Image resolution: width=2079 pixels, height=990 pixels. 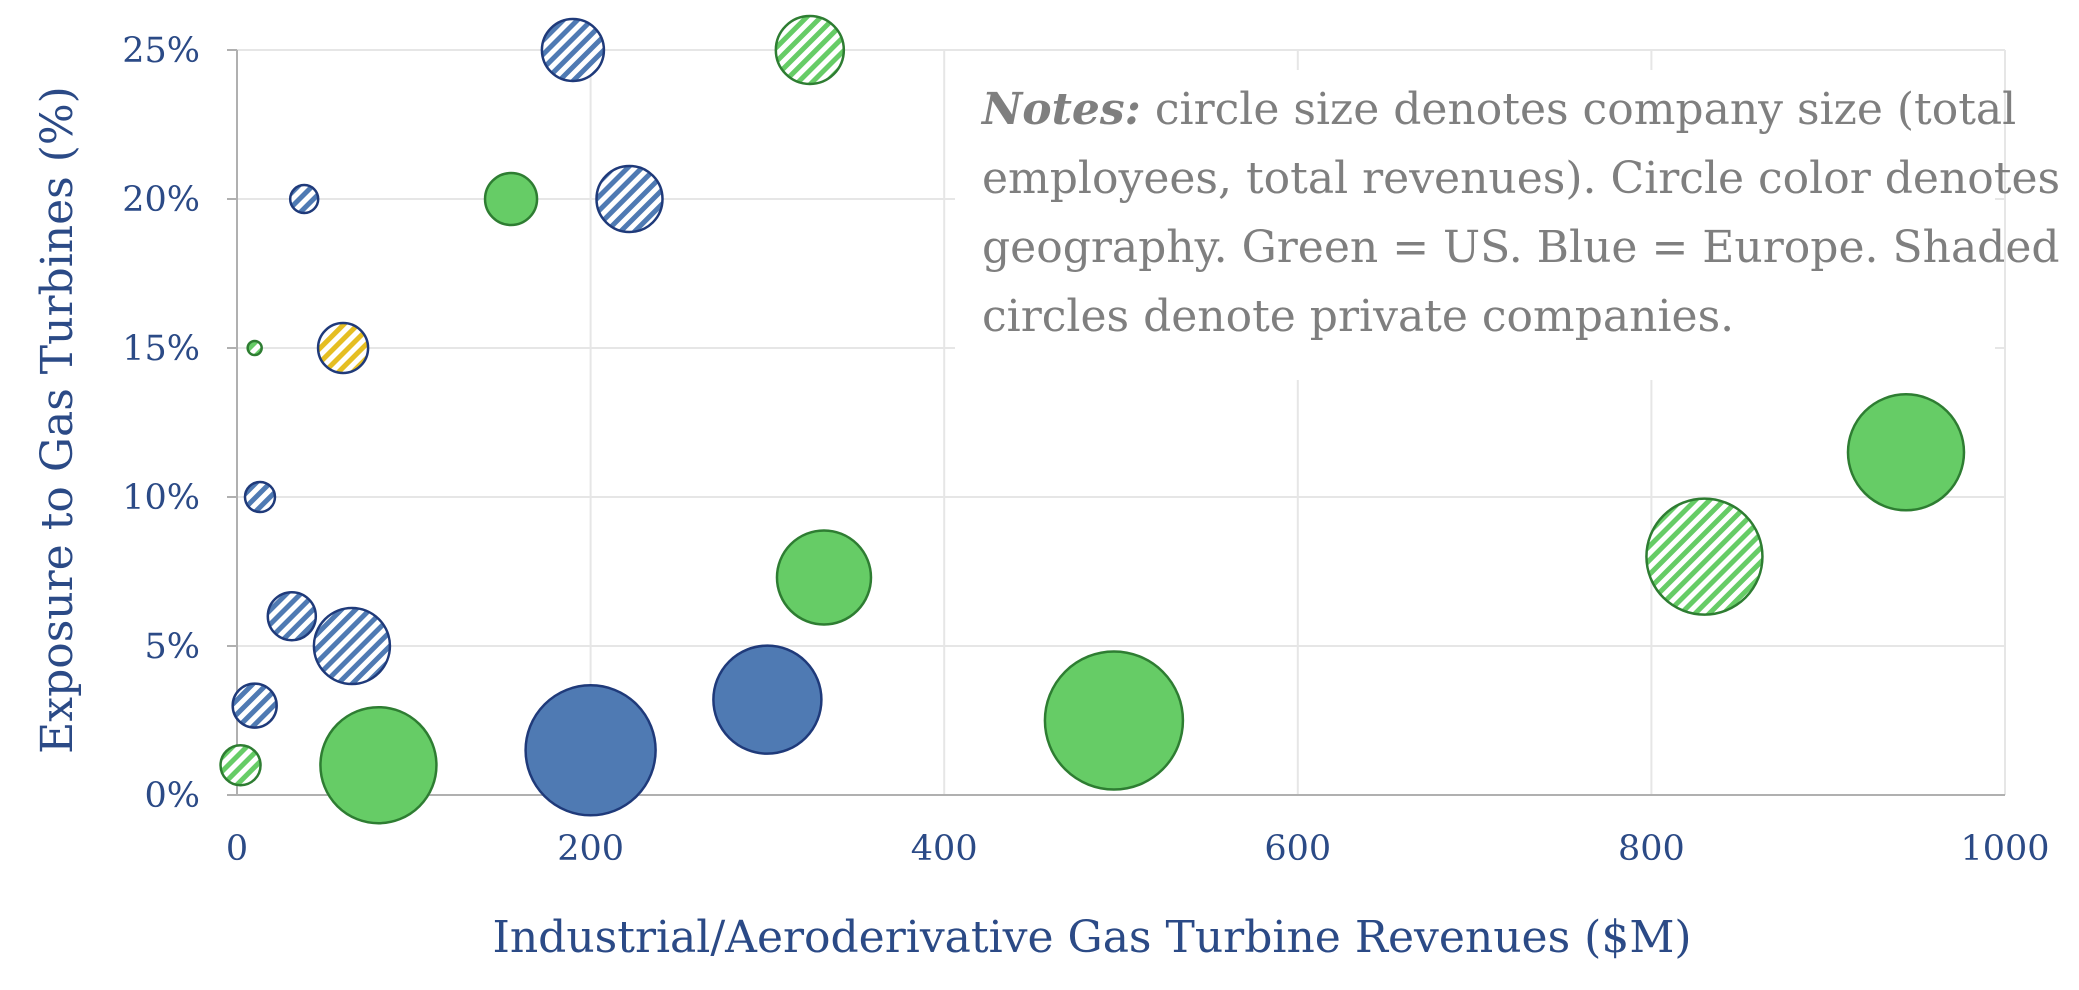 What do you see at coordinates (1060, 109) in the screenshot?
I see `notes-lead: Notes:` at bounding box center [1060, 109].